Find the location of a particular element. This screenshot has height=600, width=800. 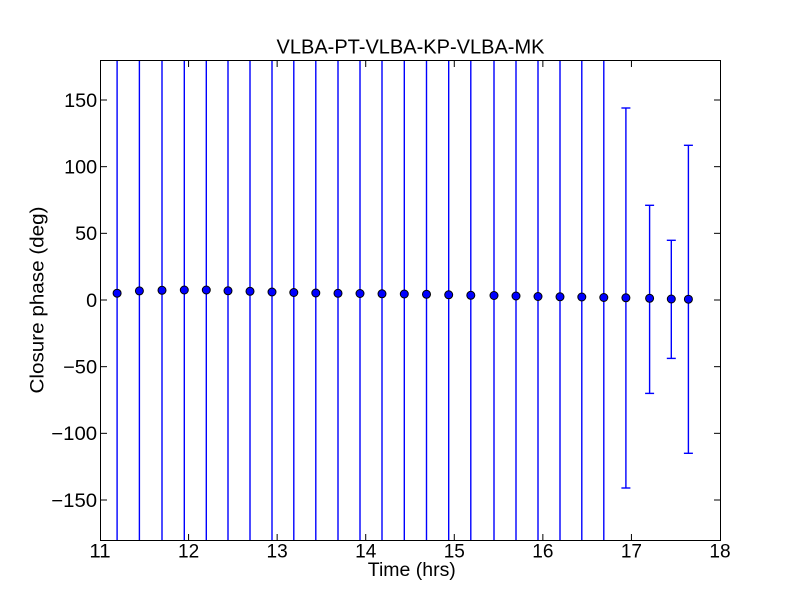

svg-text: Time (hrs) is located at coordinates (412, 570).